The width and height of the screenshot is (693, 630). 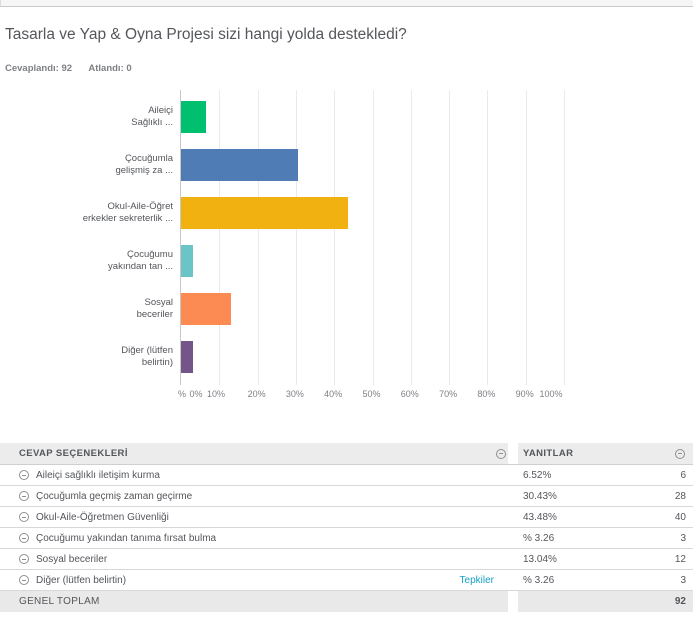 What do you see at coordinates (540, 559) in the screenshot?
I see `answer-percent: 13.04%` at bounding box center [540, 559].